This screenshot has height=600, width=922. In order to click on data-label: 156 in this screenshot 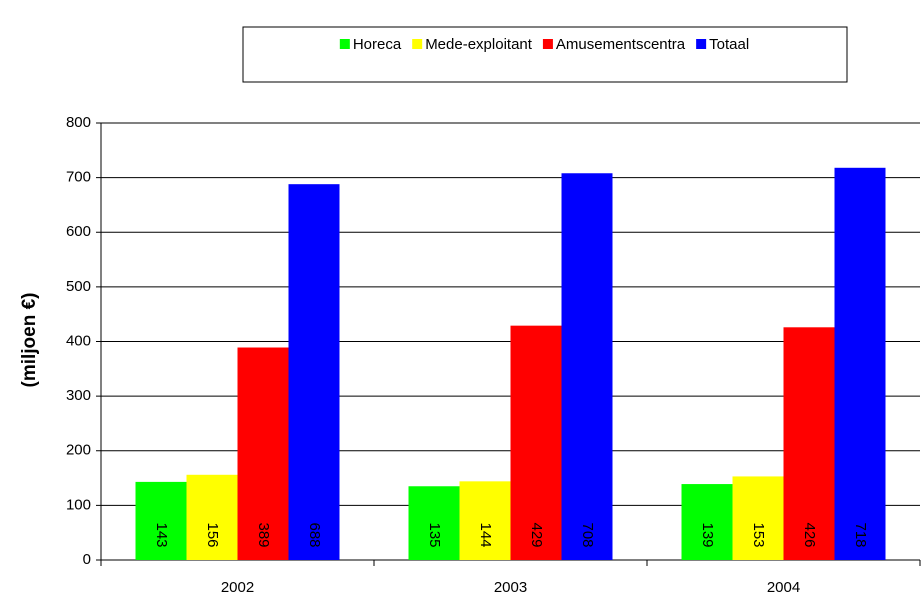, I will do `click(212, 534)`.